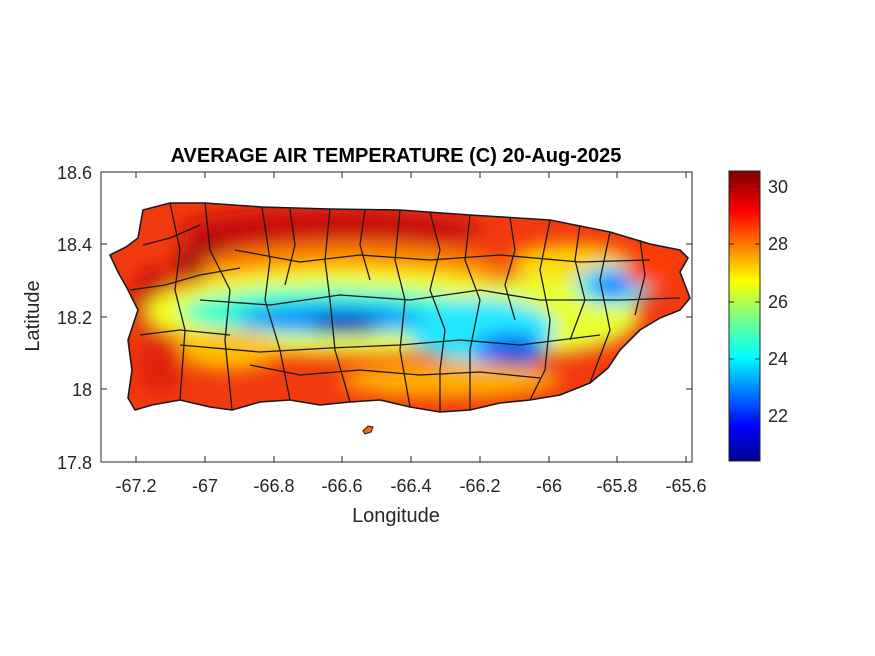 Image resolution: width=875 pixels, height=656 pixels. What do you see at coordinates (396, 516) in the screenshot?
I see `x-axis-label: Longitude` at bounding box center [396, 516].